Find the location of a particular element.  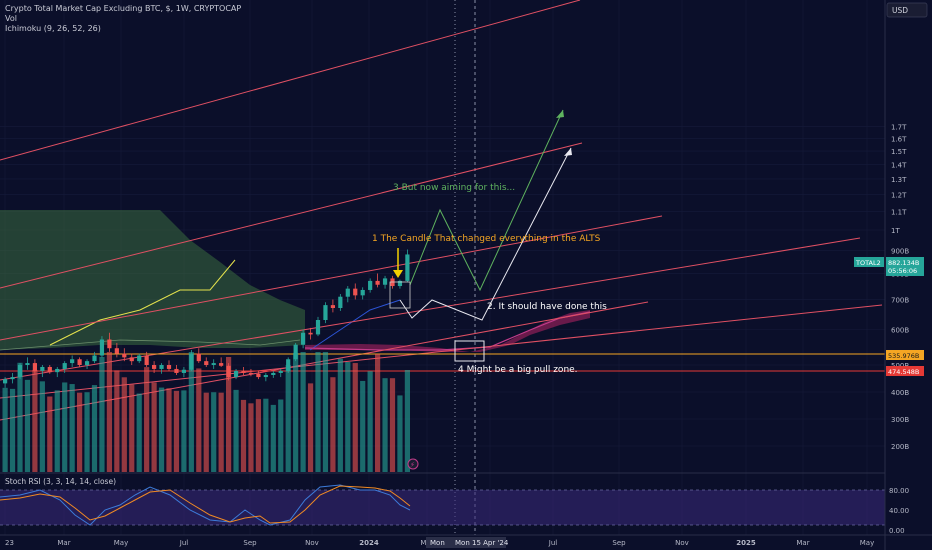

volume-bars is located at coordinates (206, 412).